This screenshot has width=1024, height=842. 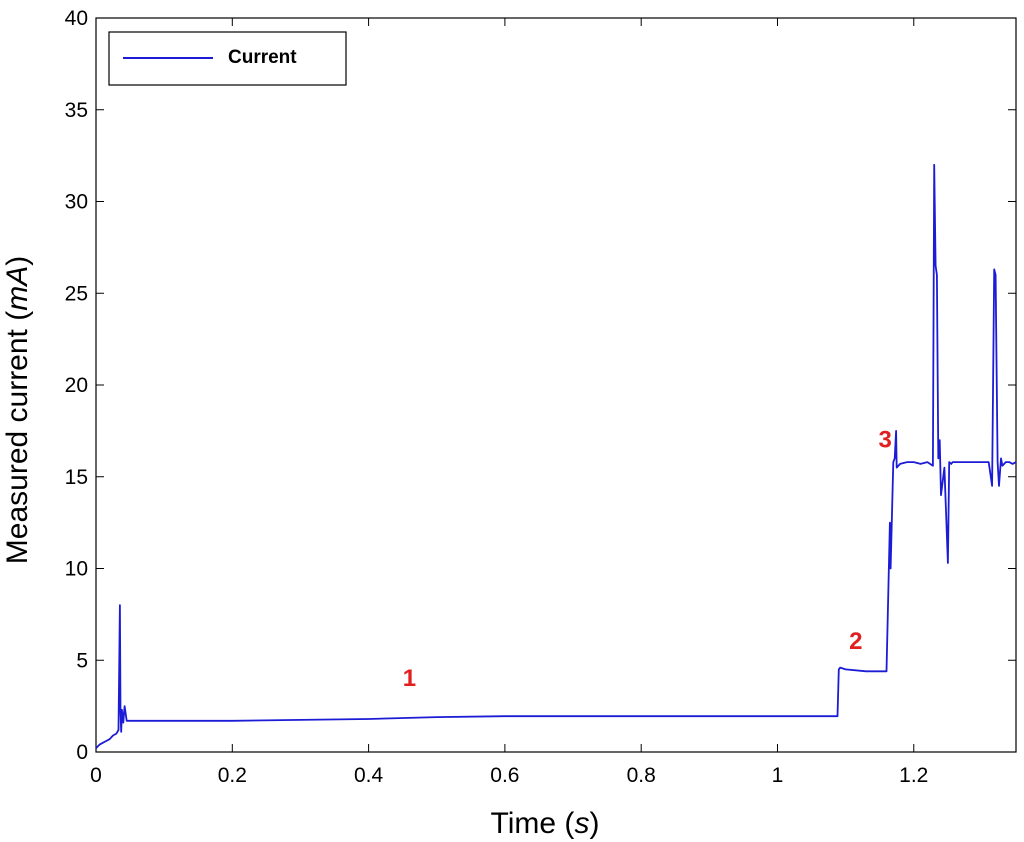 I want to click on y-tick-label: 10, so click(x=76, y=569).